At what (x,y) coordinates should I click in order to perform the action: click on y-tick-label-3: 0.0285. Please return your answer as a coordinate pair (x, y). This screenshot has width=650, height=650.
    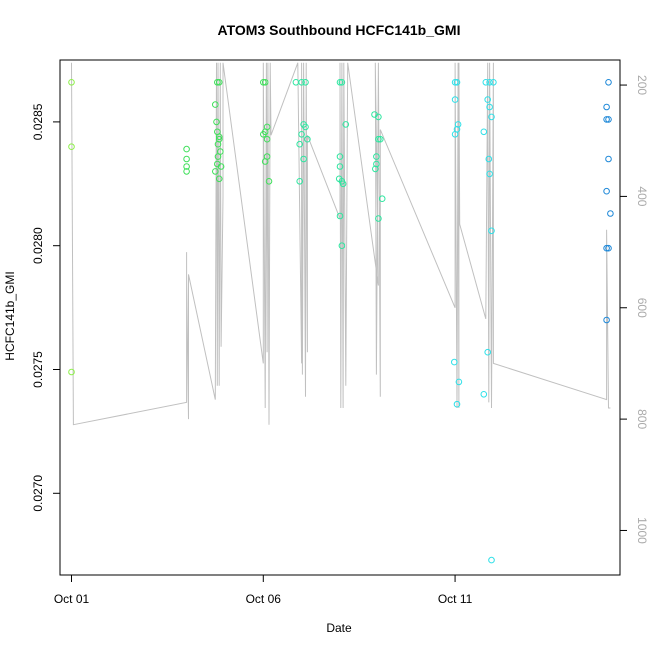
    Looking at the image, I should click on (38, 121).